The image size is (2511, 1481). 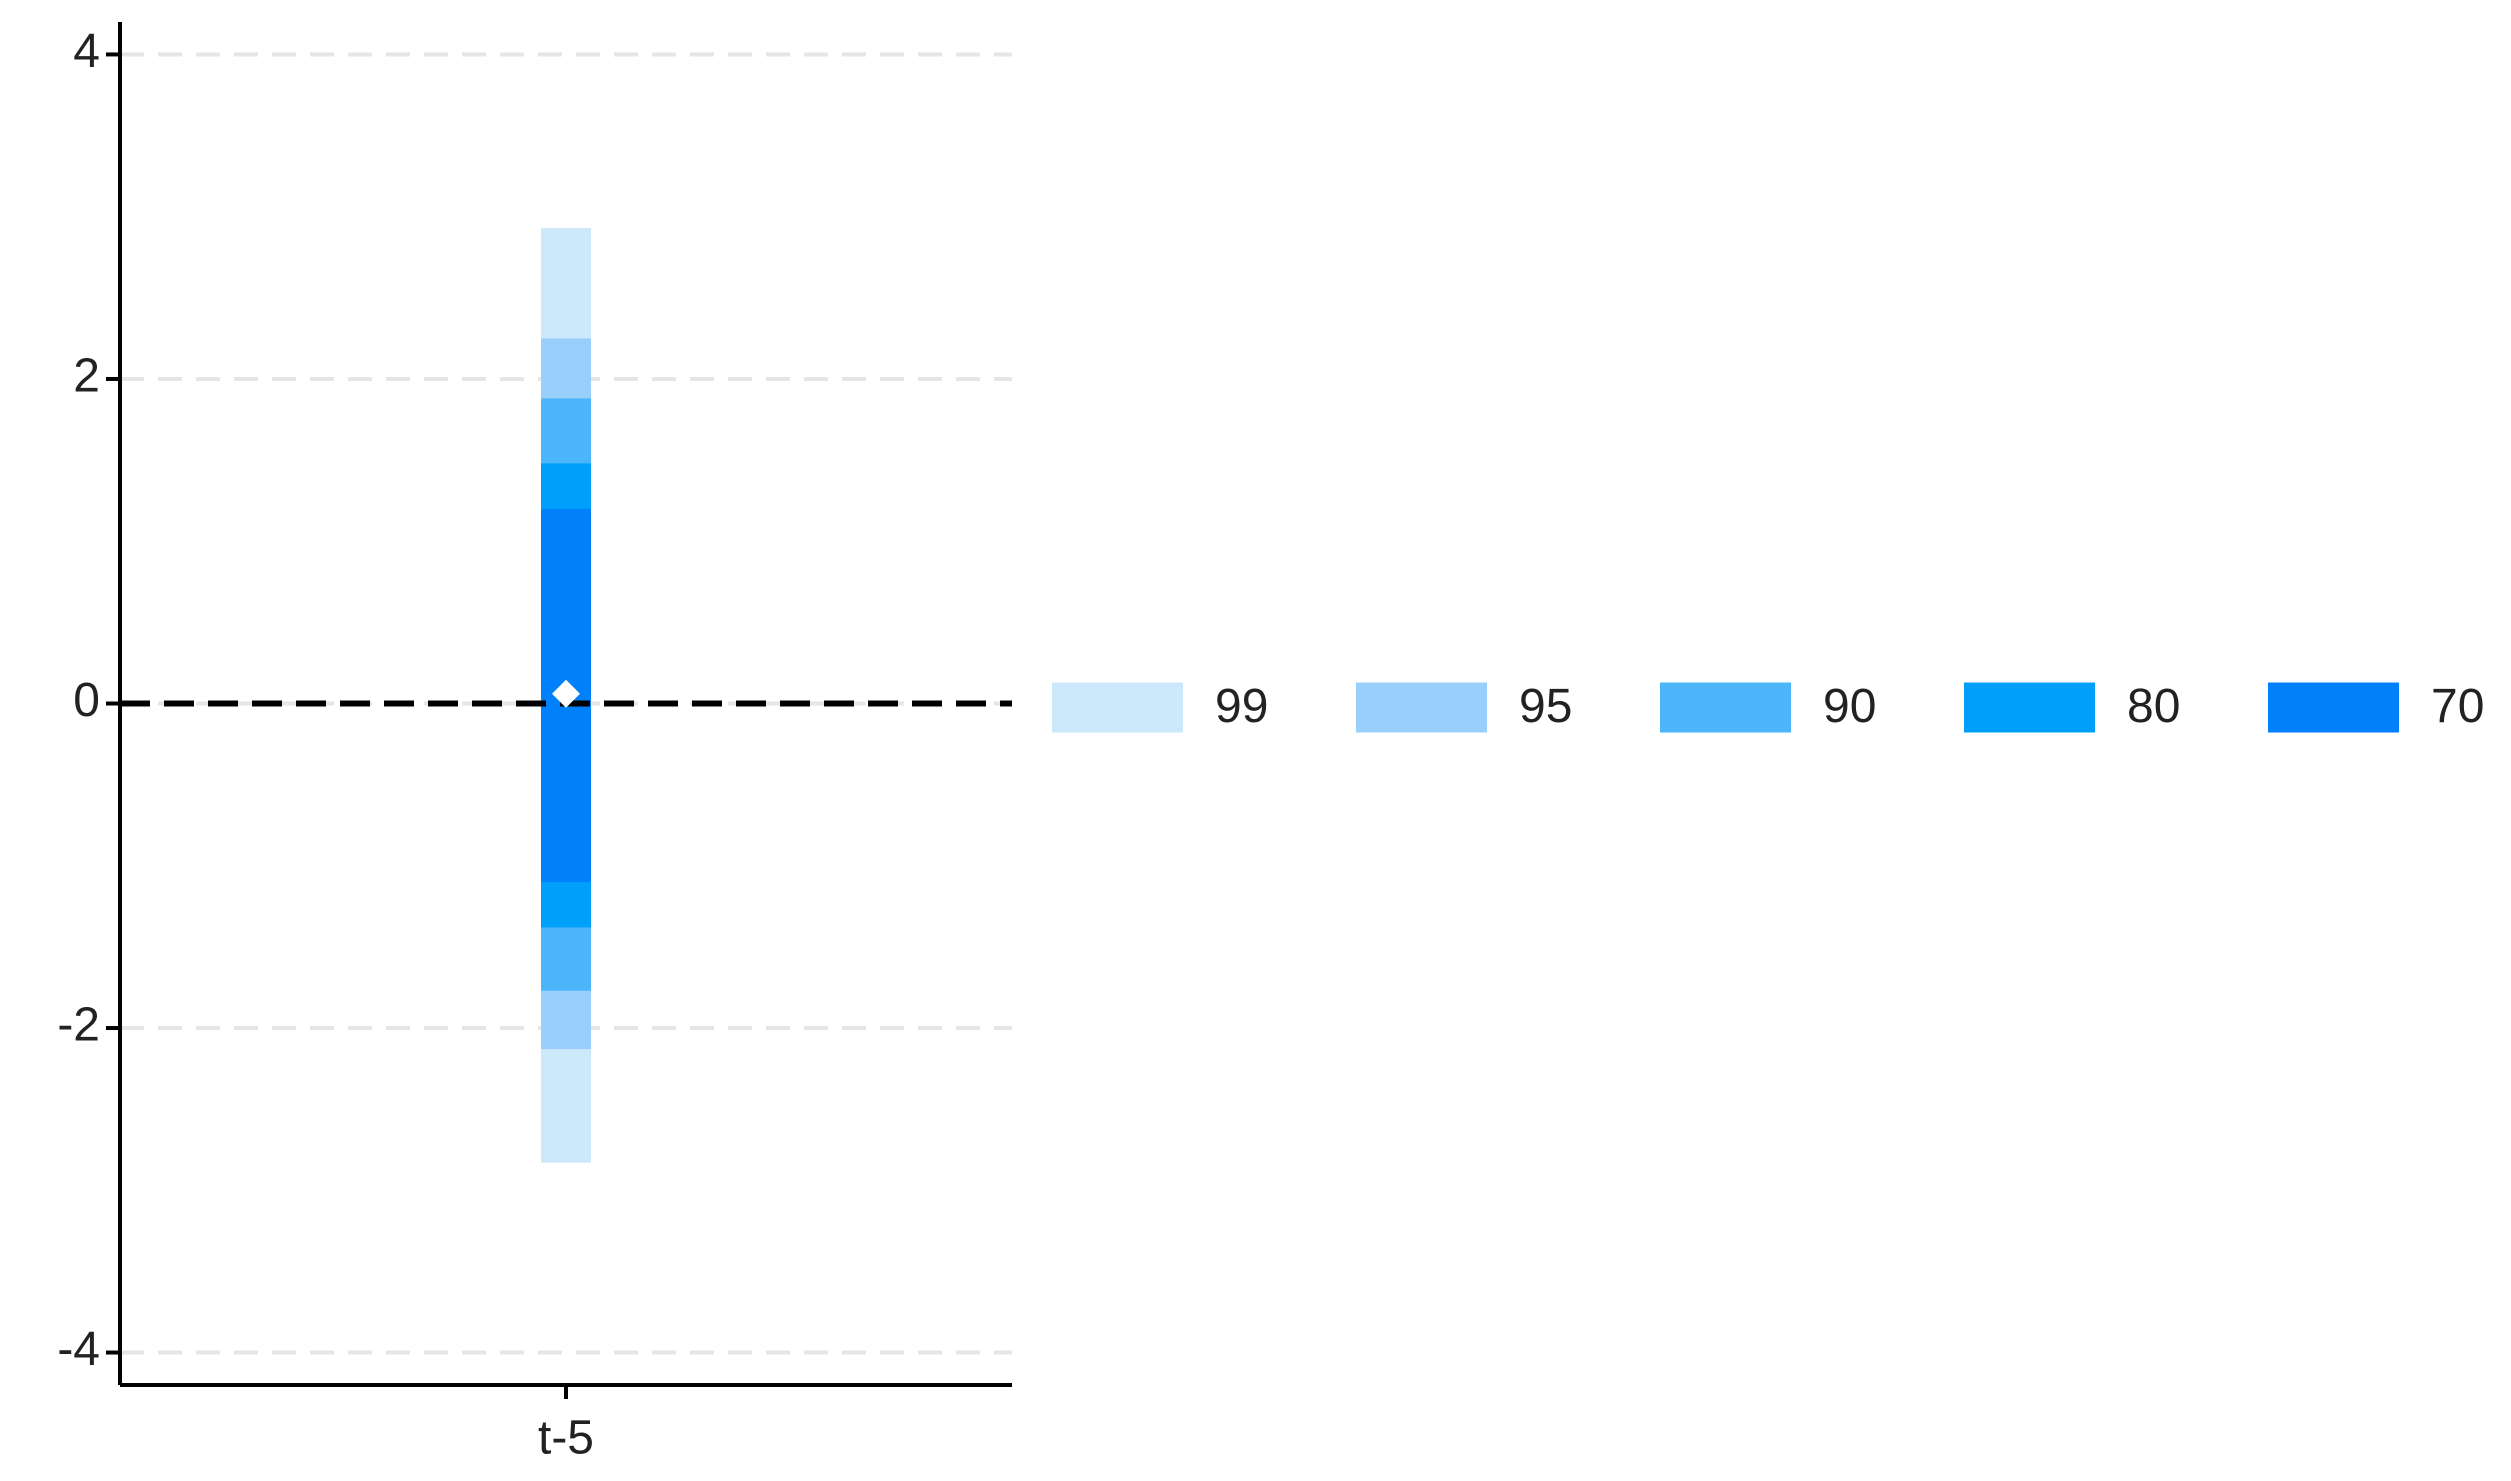 What do you see at coordinates (2153, 706) in the screenshot?
I see `legend-label: 80` at bounding box center [2153, 706].